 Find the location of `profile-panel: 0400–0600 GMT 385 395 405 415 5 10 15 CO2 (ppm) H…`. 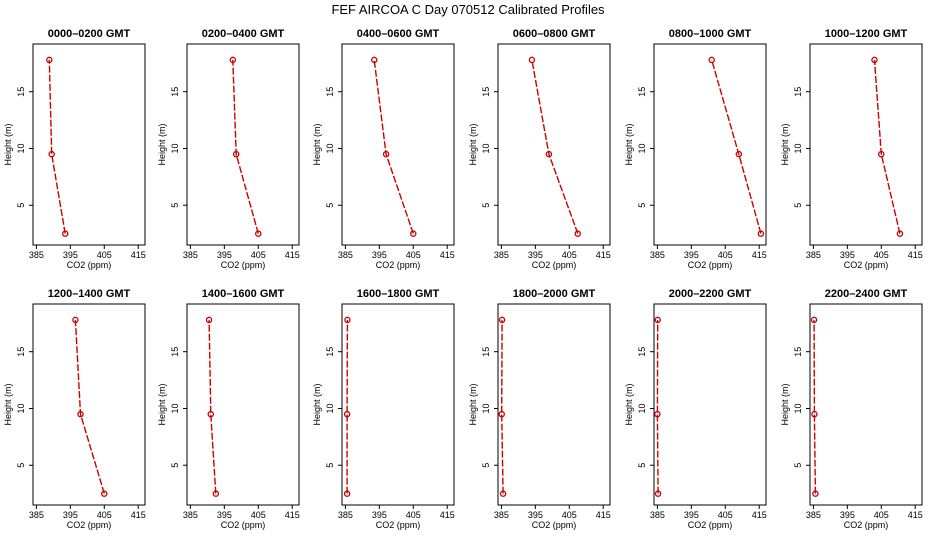

profile-panel: 0400–0600 GMT 385 395 405 415 5 10 15 CO2 (ppm) H… is located at coordinates (383, 149).